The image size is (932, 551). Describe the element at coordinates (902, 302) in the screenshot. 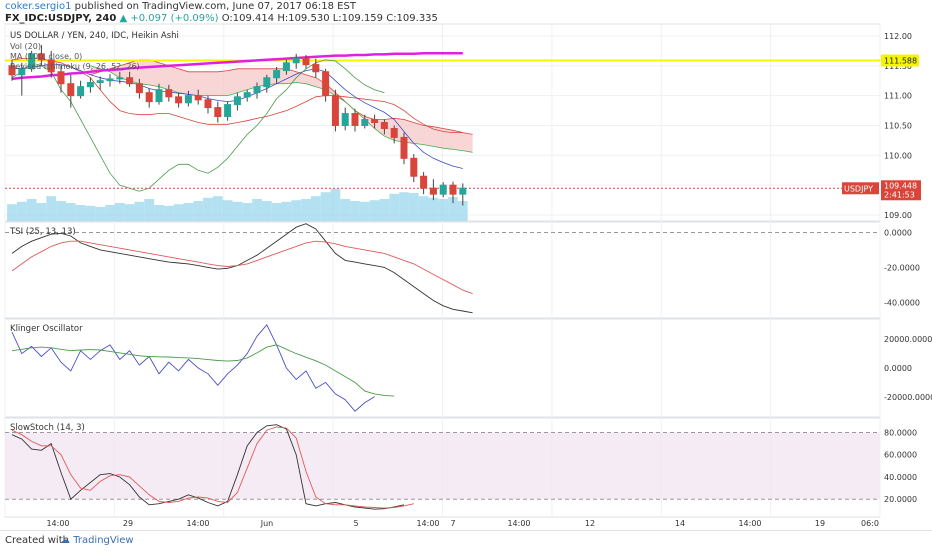

I see `indicator-tick-label: -40.0000` at that location.